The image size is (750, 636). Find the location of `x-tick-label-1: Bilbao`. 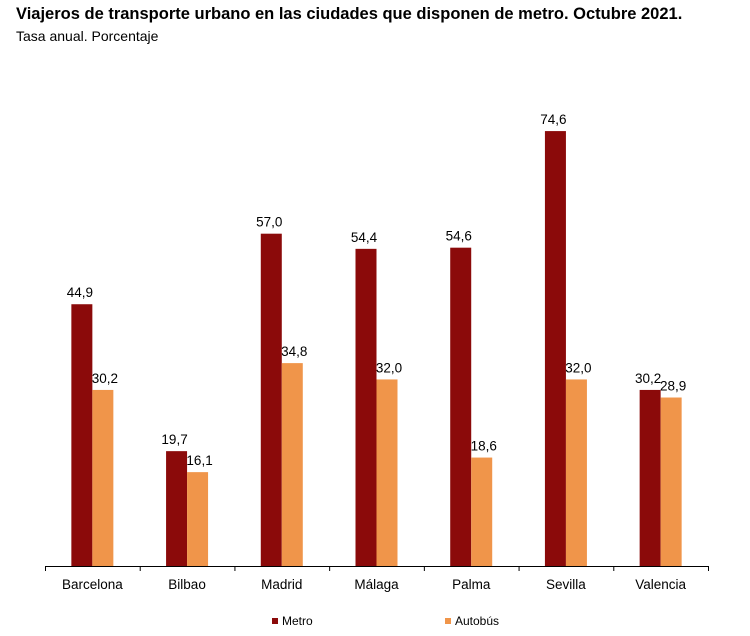

x-tick-label-1: Bilbao is located at coordinates (187, 584).